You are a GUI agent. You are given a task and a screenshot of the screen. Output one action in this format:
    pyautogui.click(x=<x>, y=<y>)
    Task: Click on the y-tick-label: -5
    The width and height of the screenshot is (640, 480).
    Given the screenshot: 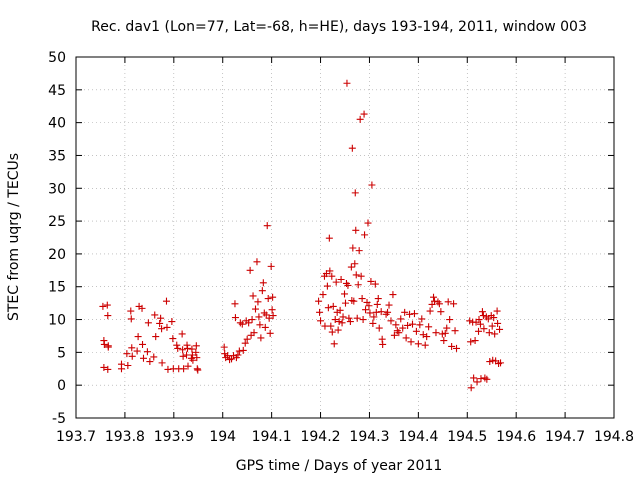 What is the action you would take?
    pyautogui.click(x=59, y=419)
    